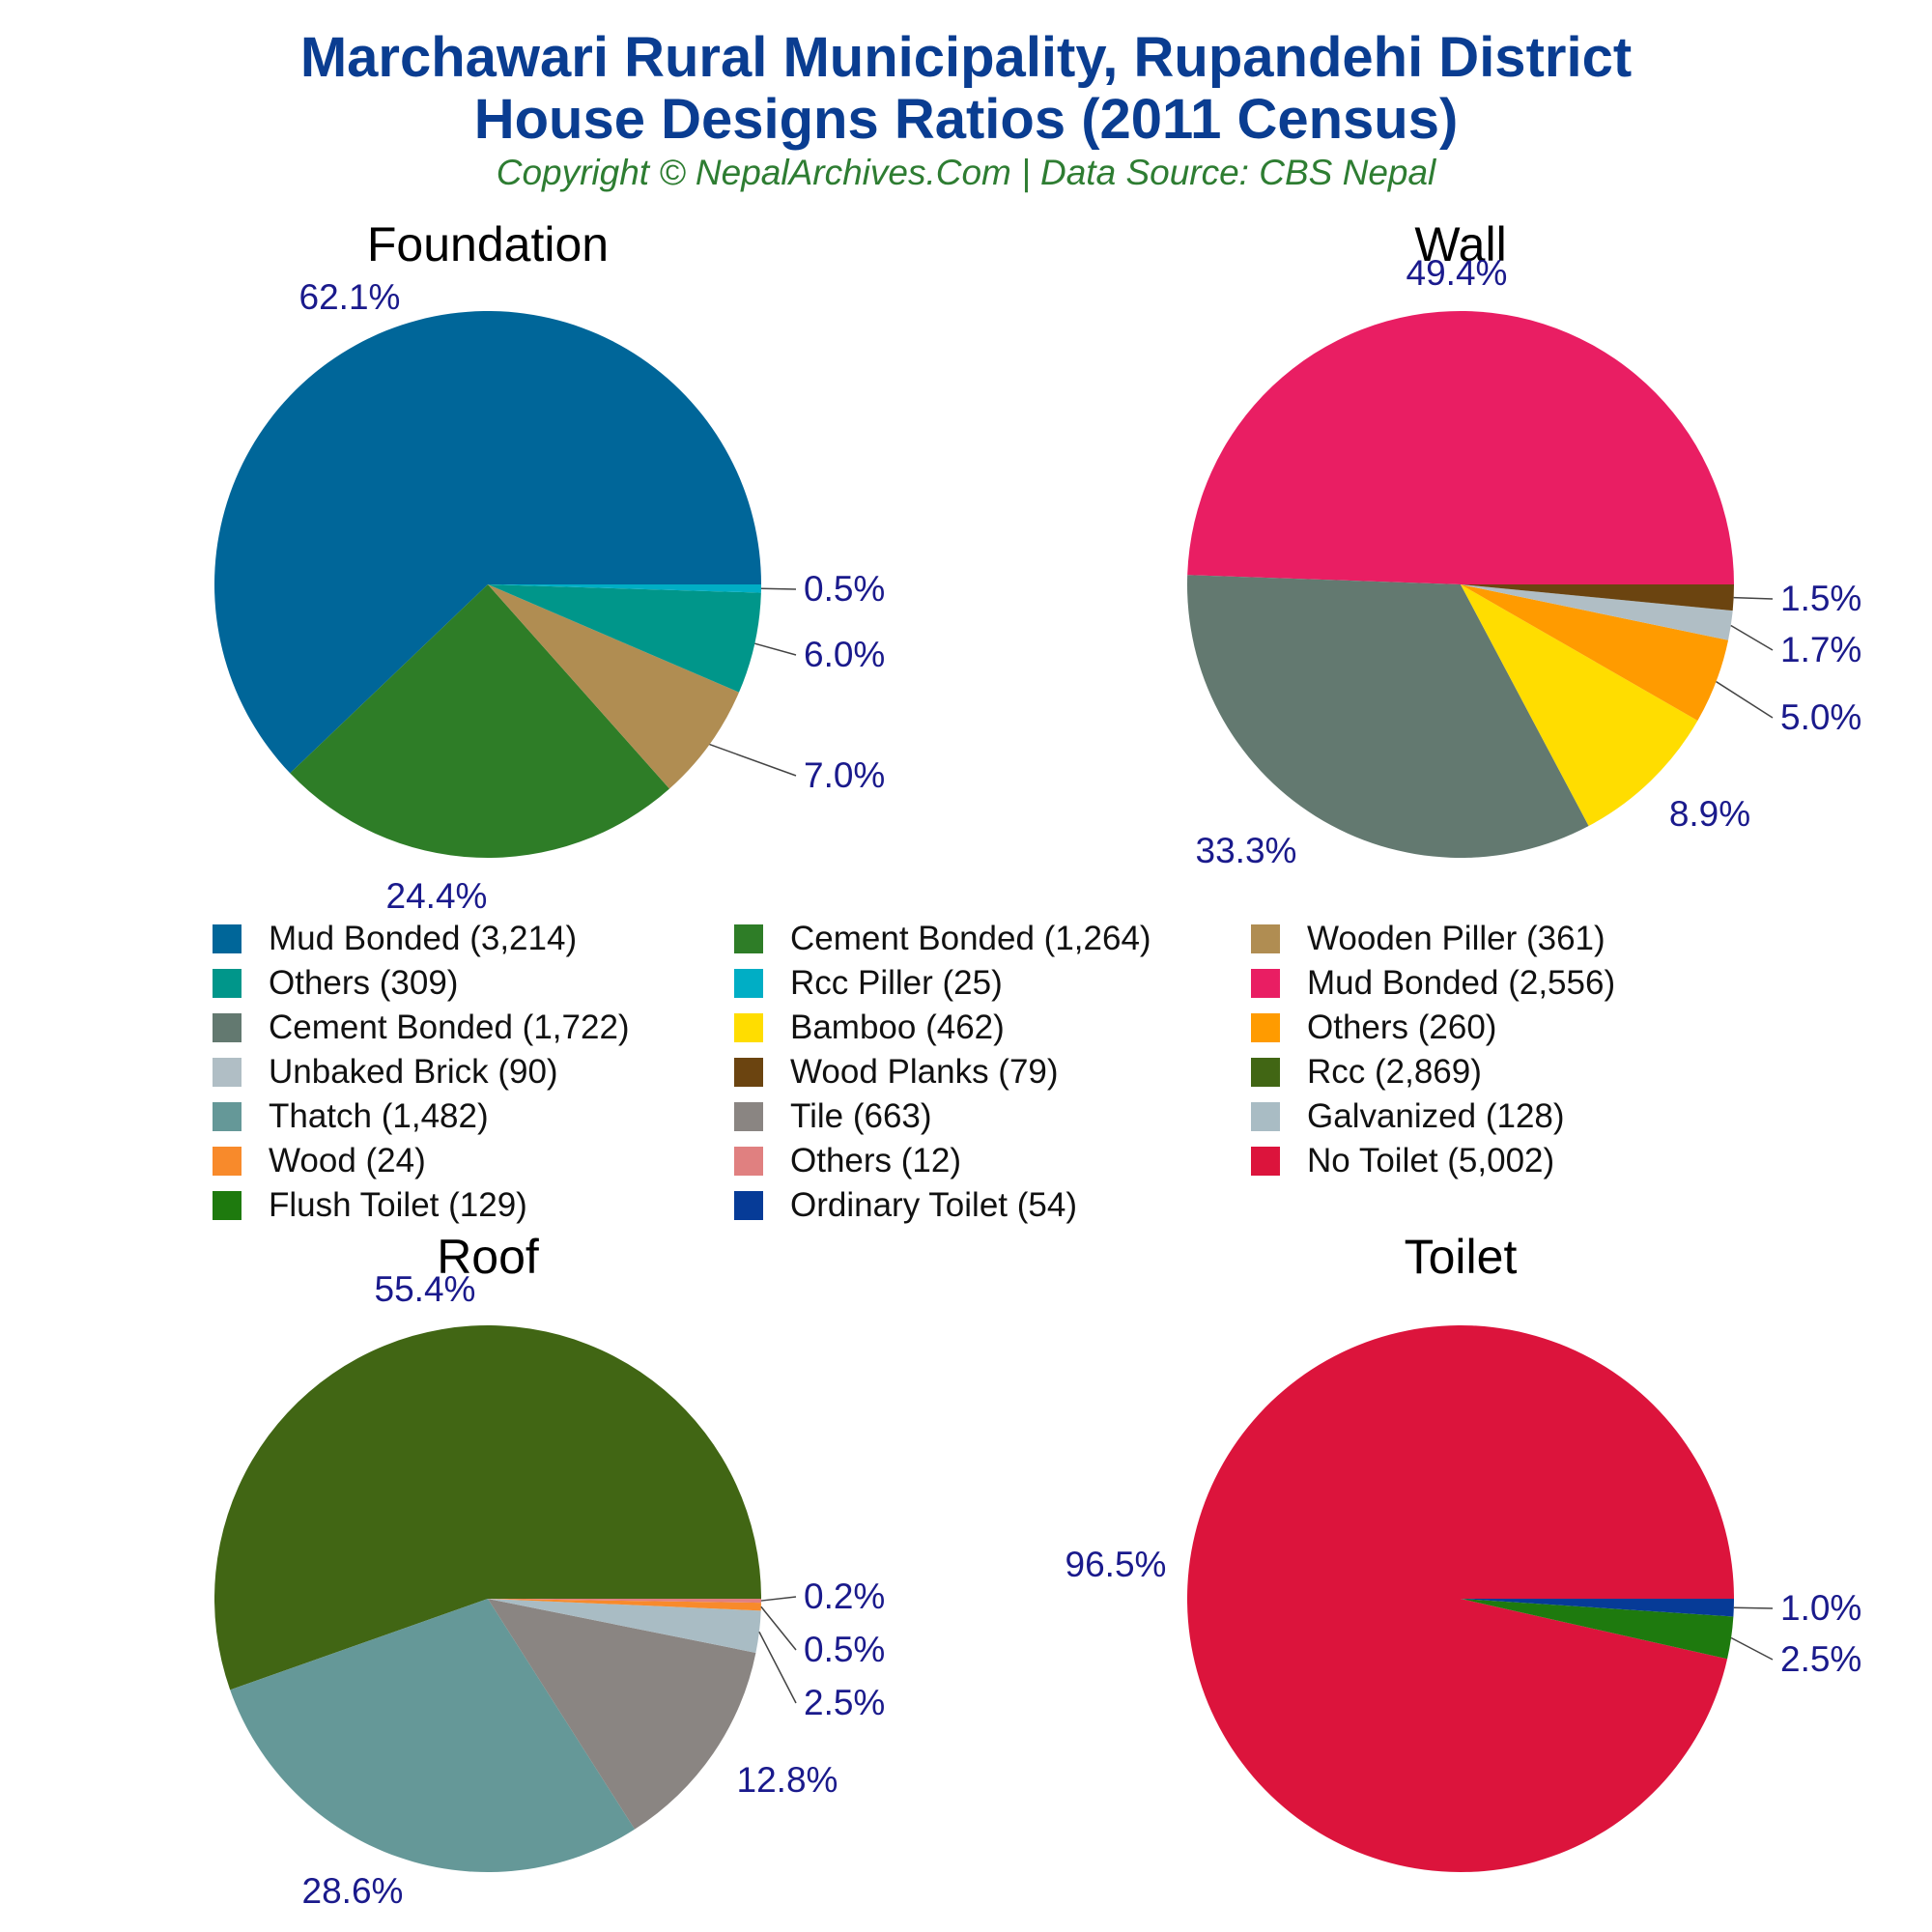 The width and height of the screenshot is (1932, 1932). What do you see at coordinates (933, 1205) in the screenshot?
I see `legend-label: Ordinary Toilet (54)` at bounding box center [933, 1205].